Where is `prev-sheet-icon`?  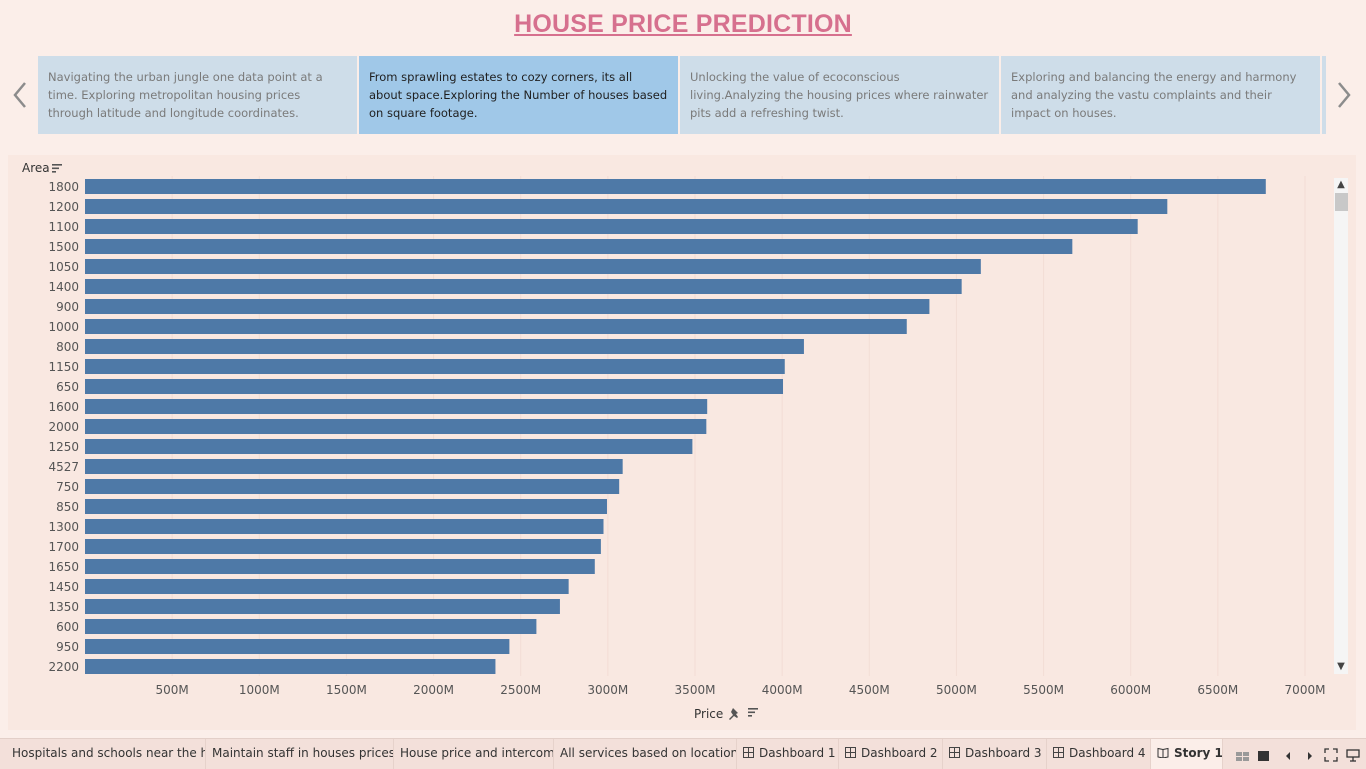 prev-sheet-icon is located at coordinates (1288, 756).